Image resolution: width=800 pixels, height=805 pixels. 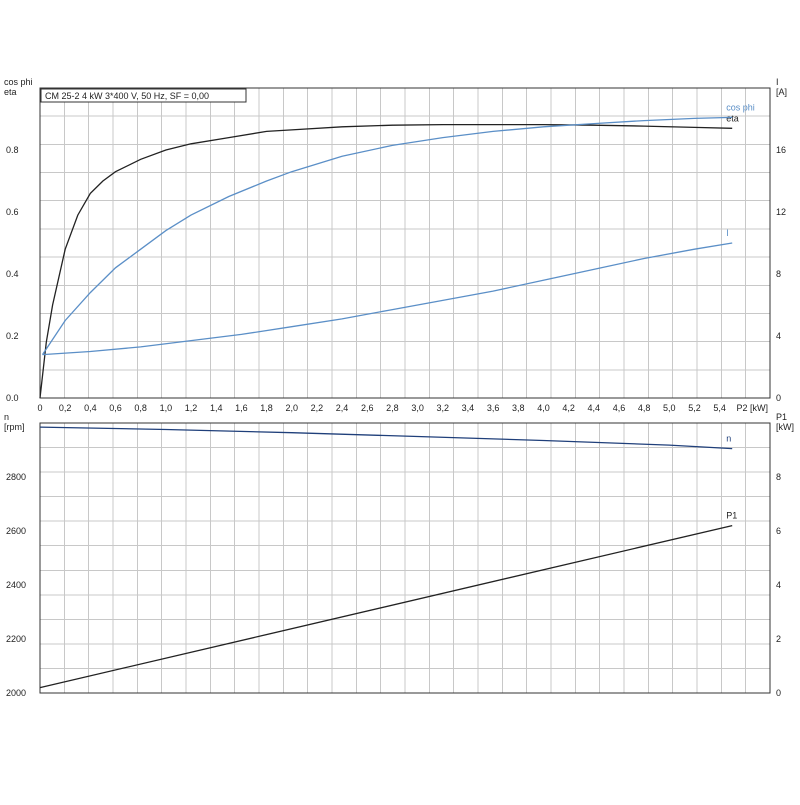 What do you see at coordinates (367, 408) in the screenshot?
I see `x-tick-label: 2,6` at bounding box center [367, 408].